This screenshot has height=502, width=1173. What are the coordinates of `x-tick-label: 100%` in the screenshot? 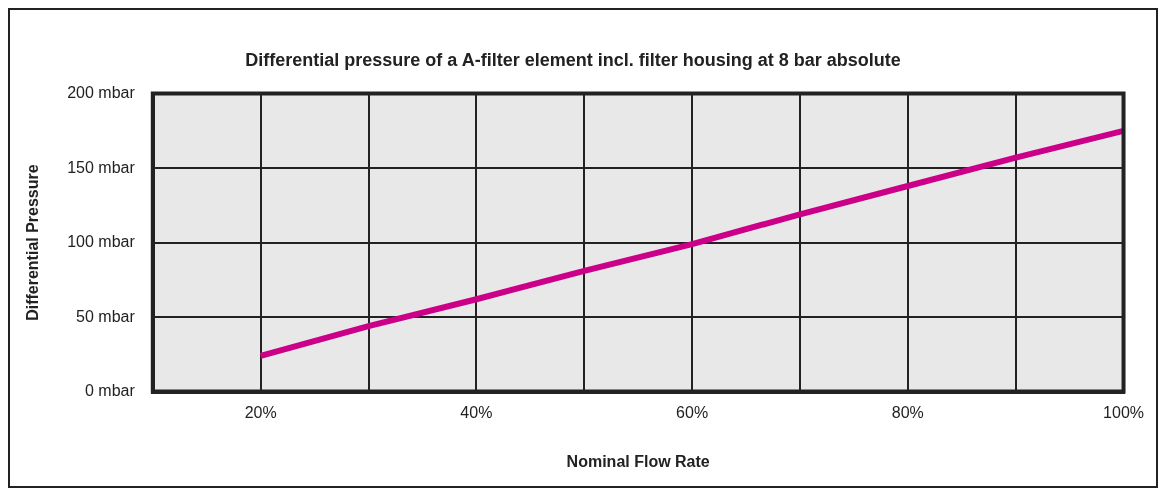 It's located at (1123, 412).